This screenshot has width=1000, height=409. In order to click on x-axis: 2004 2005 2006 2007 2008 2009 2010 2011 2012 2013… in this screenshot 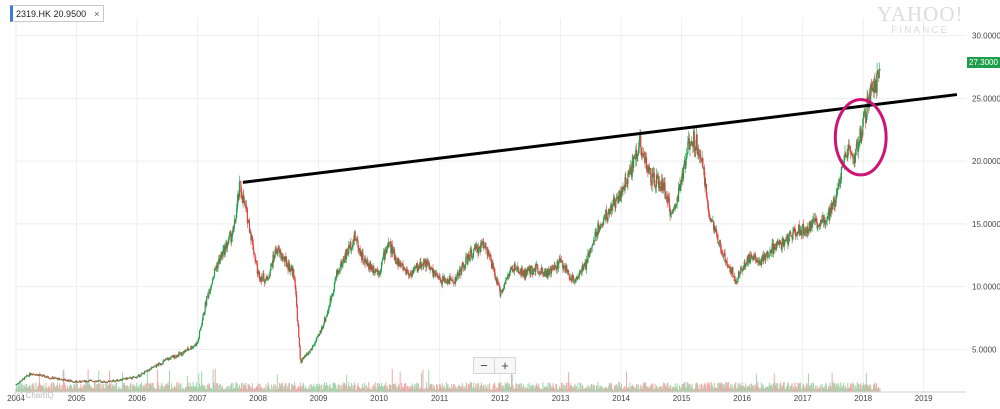, I will do `click(486, 397)`.